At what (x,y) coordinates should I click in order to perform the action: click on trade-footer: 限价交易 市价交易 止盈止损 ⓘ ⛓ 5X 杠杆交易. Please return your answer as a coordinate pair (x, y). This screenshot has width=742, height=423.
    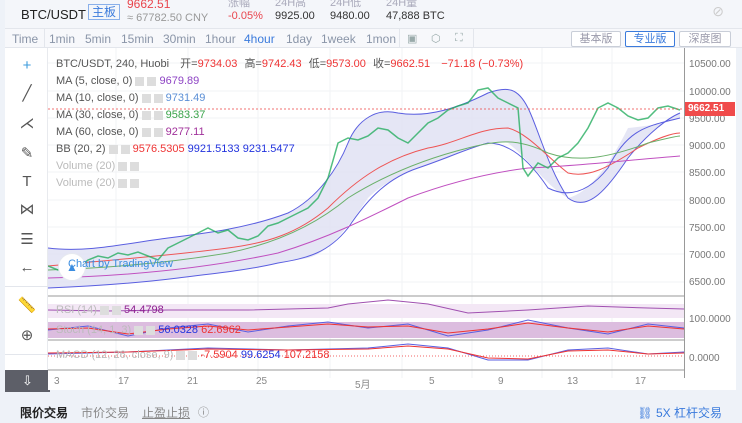
    Looking at the image, I should click on (373, 410).